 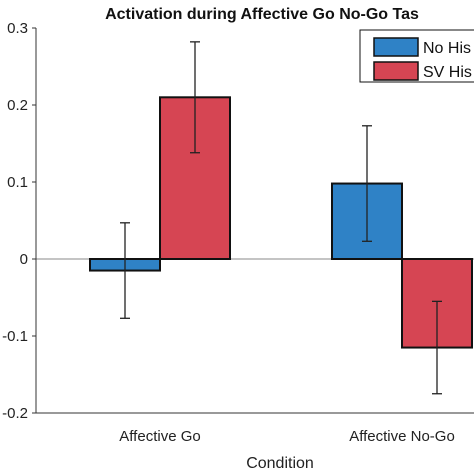 I want to click on legend: No His SV His, so click(x=416, y=56).